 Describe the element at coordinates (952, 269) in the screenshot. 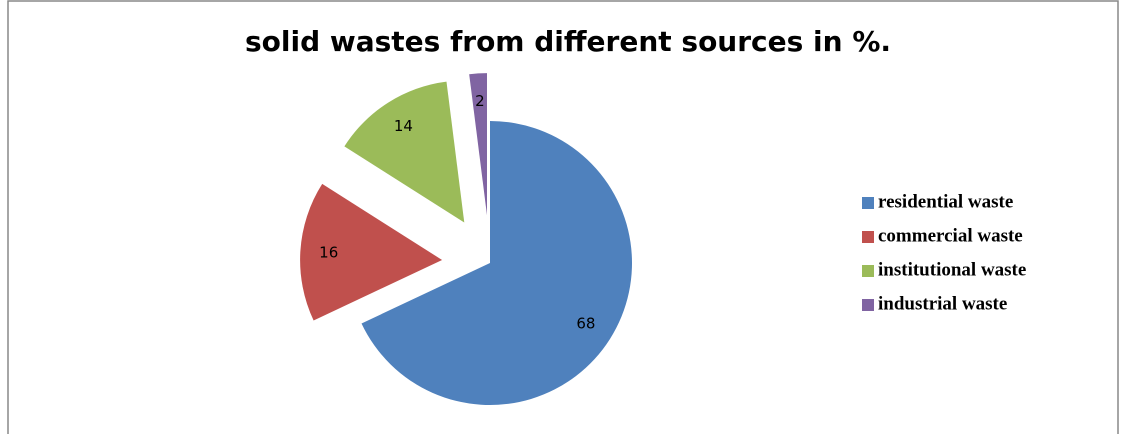

I see `legend-label: institutional waste` at that location.